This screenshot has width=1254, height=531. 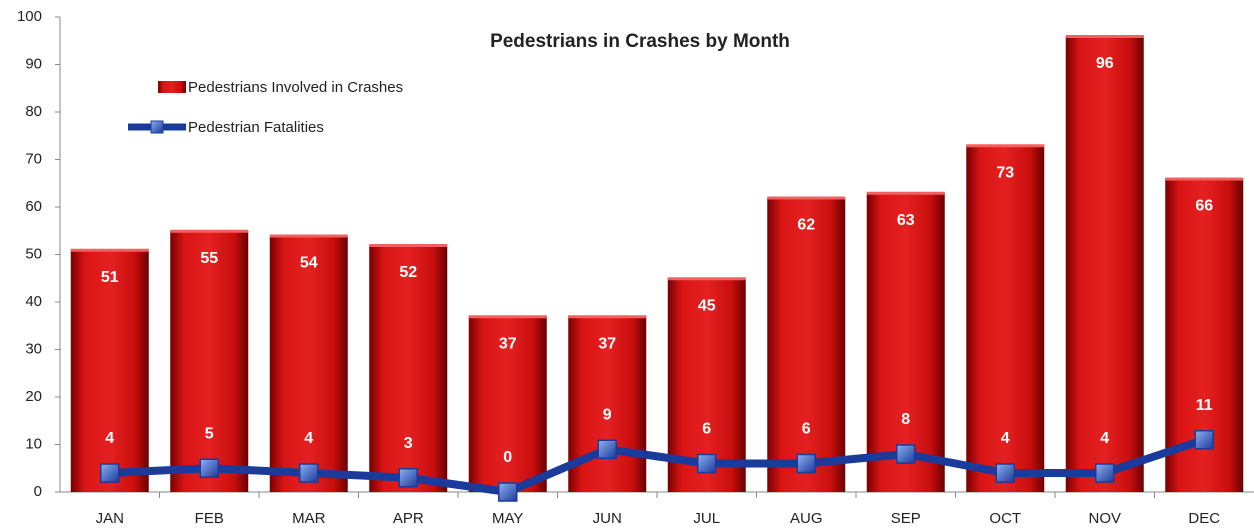 I want to click on x-tick-label: FEB, so click(x=209, y=518).